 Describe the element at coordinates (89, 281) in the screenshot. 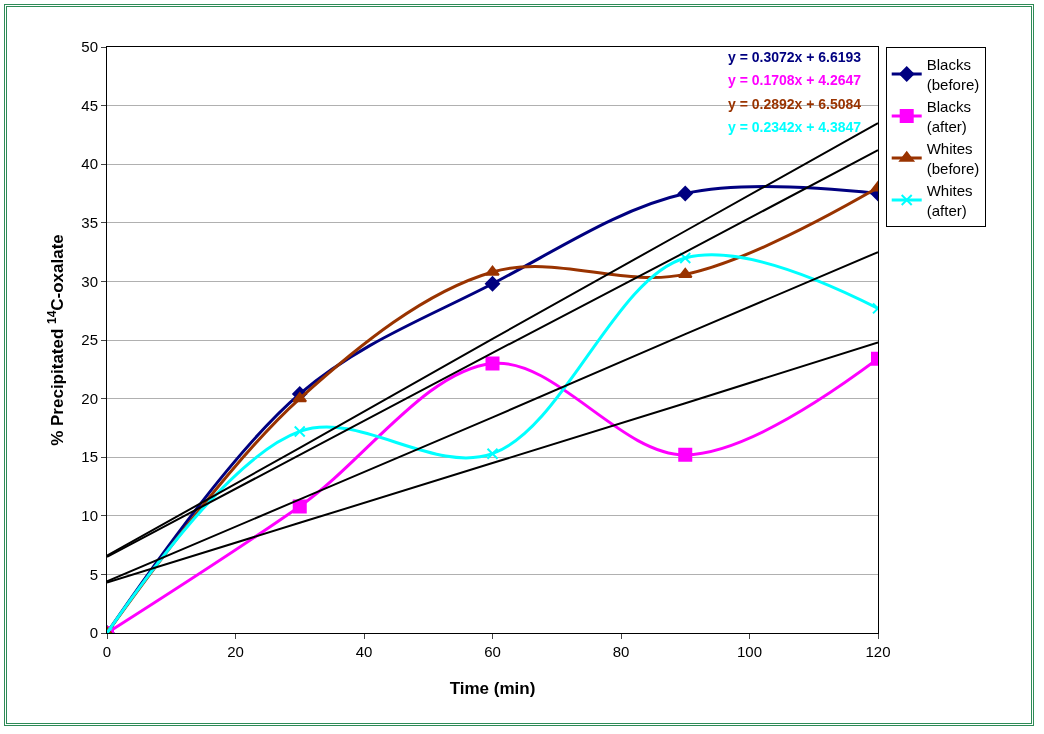

I see `y-tick-label: 30` at that location.